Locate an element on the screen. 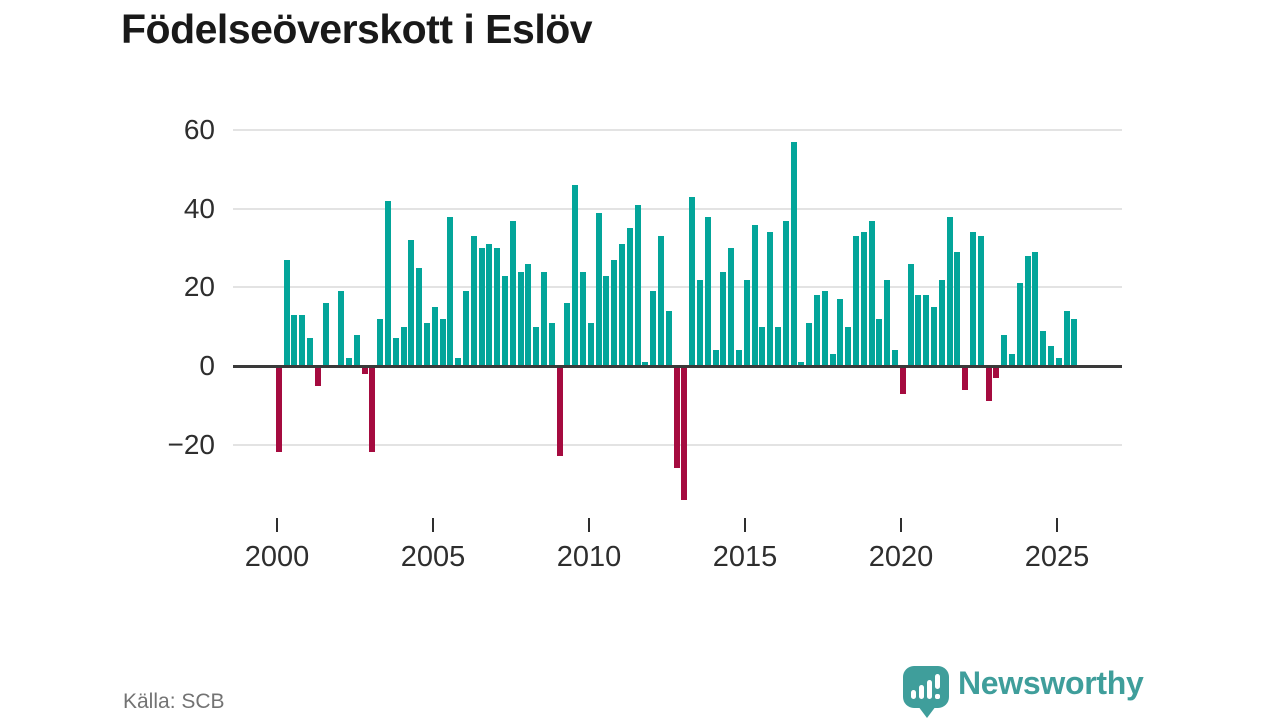  bar-2010Q1 is located at coordinates (590, 344).